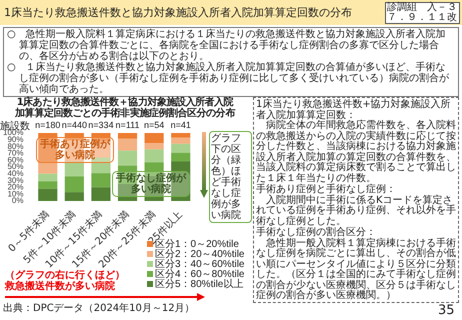  I want to click on annotation: n=334, so click(101, 125).